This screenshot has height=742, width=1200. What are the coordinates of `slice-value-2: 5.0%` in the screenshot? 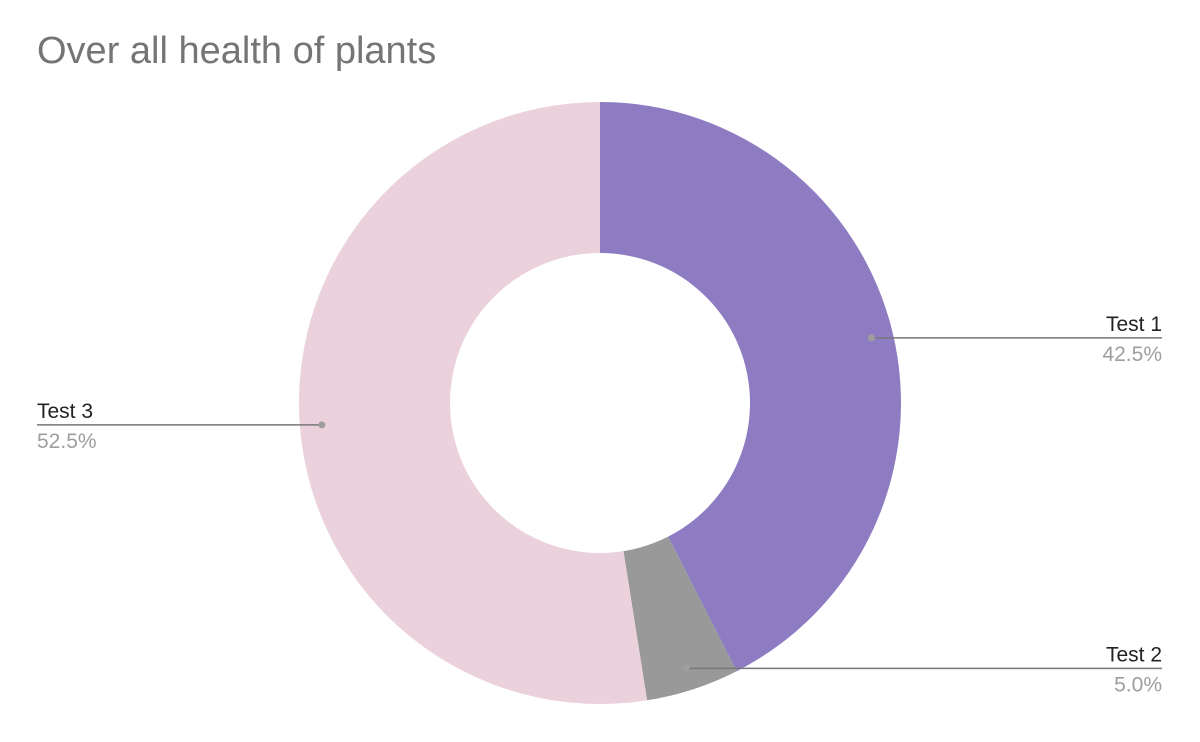 It's located at (1138, 684).